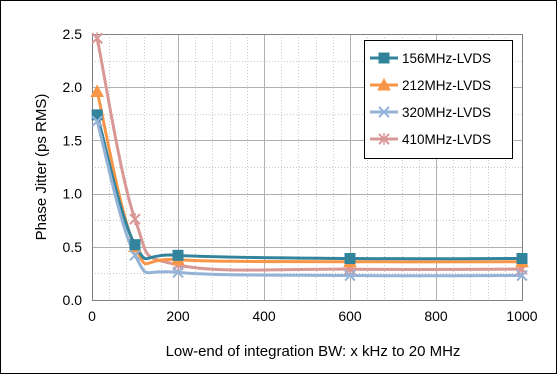 The width and height of the screenshot is (557, 374). What do you see at coordinates (313, 316) in the screenshot?
I see `x-axis-ticks: 0 200 400 600 800 1000` at bounding box center [313, 316].